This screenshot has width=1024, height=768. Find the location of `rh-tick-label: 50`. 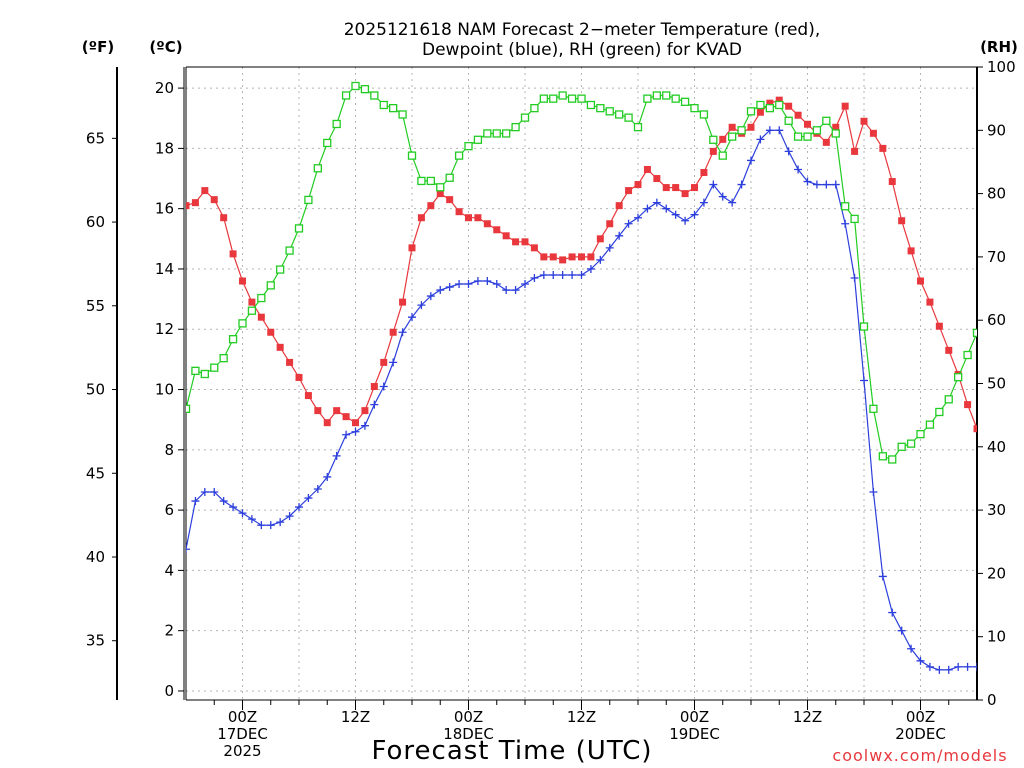

rh-tick-label: 50 is located at coordinates (996, 384).